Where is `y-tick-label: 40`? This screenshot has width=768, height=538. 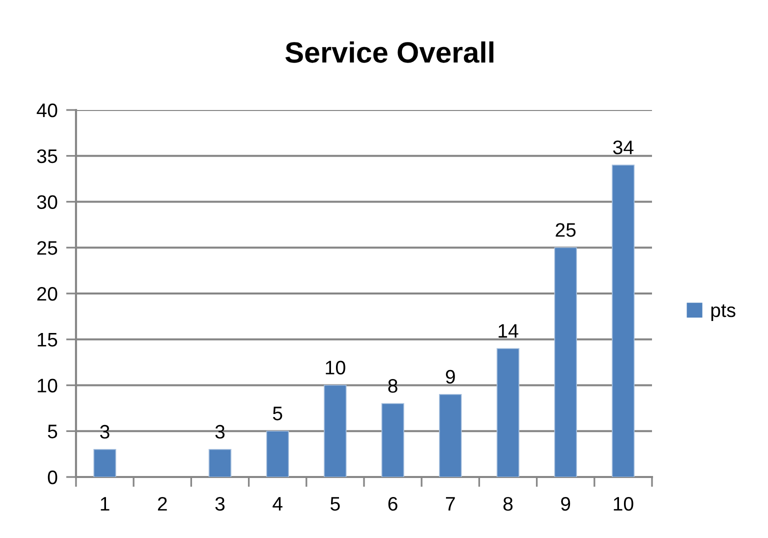 y-tick-label: 40 is located at coordinates (47, 110).